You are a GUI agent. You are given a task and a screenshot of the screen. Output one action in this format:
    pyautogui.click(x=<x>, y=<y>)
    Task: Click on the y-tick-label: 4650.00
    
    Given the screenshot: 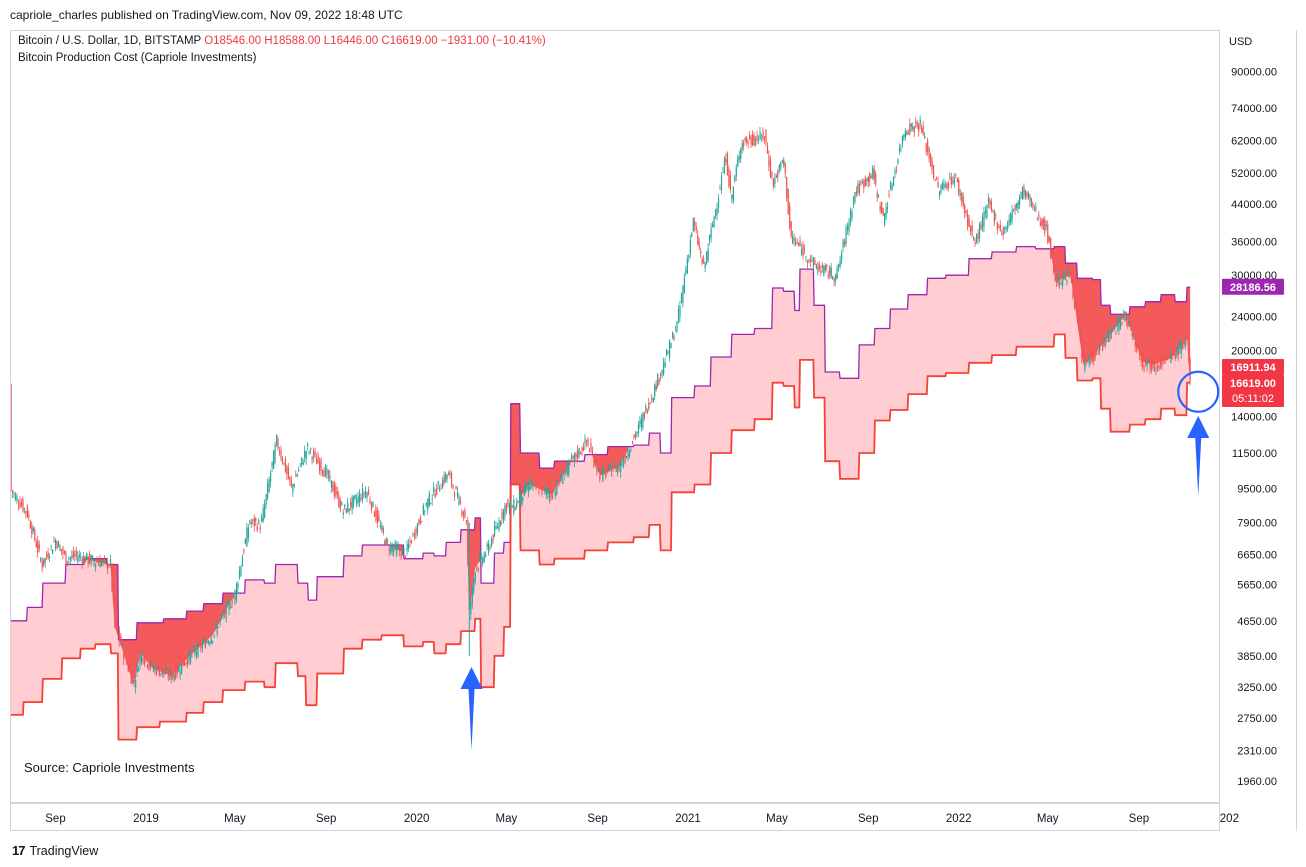 What is the action you would take?
    pyautogui.click(x=1257, y=622)
    